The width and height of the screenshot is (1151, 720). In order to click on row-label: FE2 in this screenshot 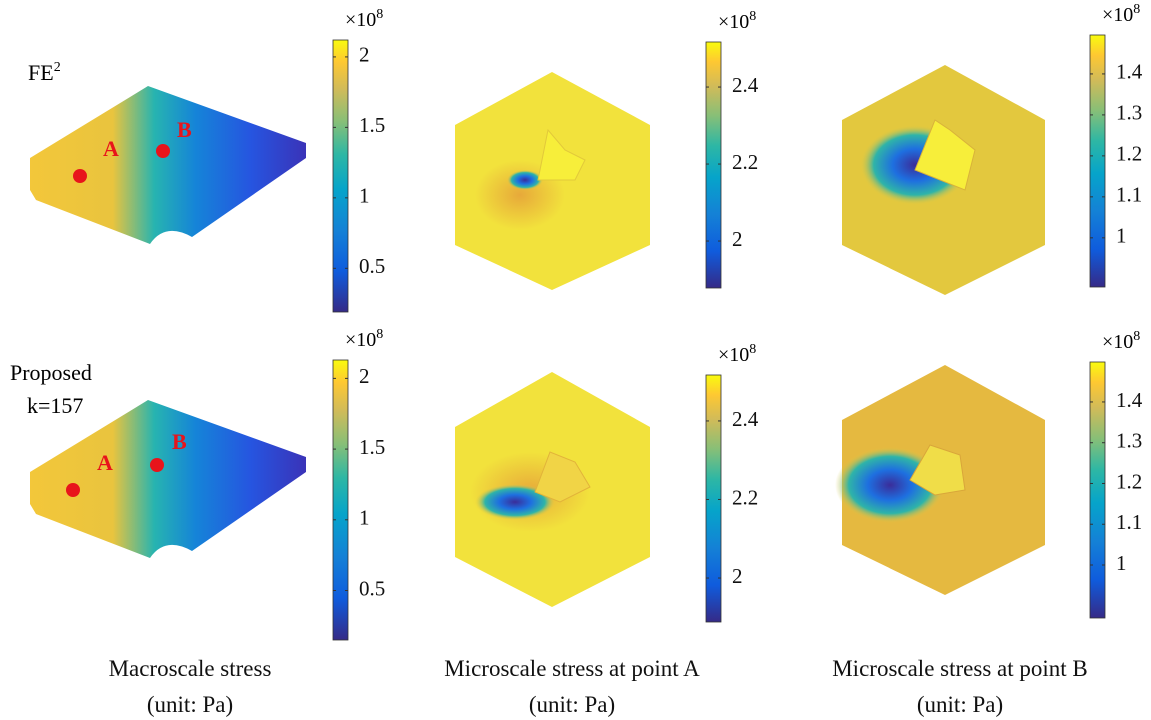, I will do `click(44, 72)`.